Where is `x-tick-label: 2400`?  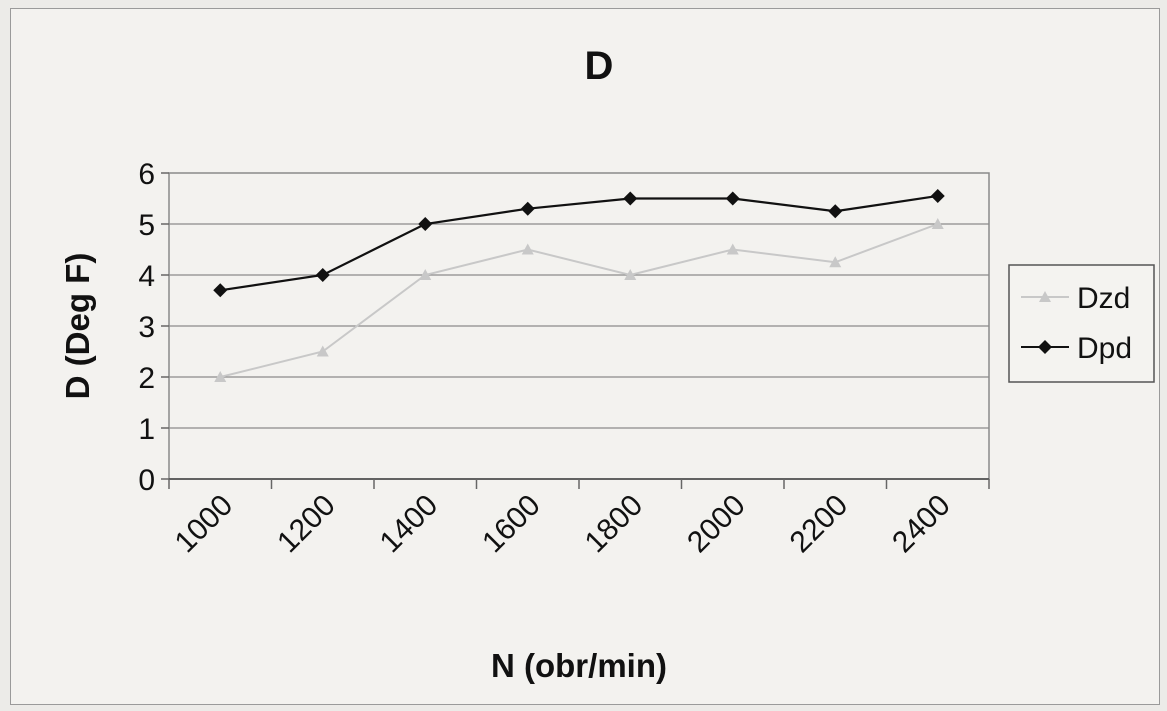 x-tick-label: 2400 is located at coordinates (921, 524).